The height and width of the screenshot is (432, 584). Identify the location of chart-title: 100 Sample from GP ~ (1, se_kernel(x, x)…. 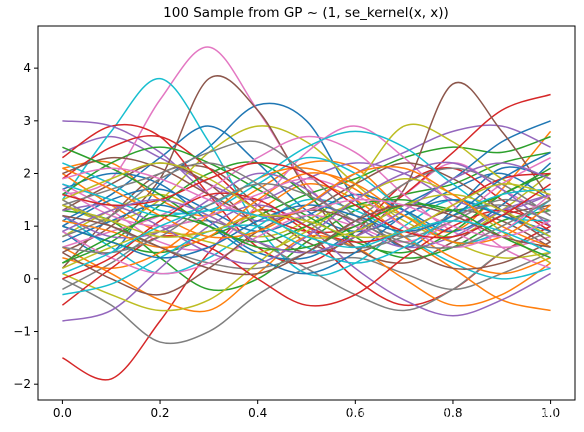
(306, 13).